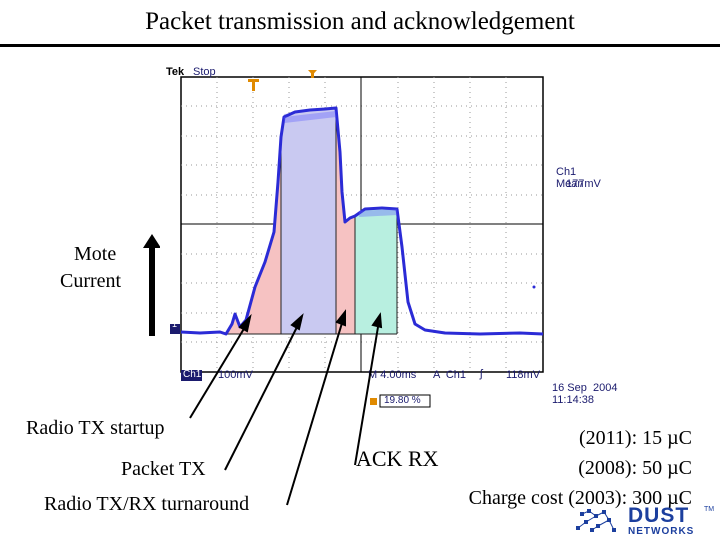 This screenshot has height=545, width=720. I want to click on region-ack-rx, so click(376, 271).